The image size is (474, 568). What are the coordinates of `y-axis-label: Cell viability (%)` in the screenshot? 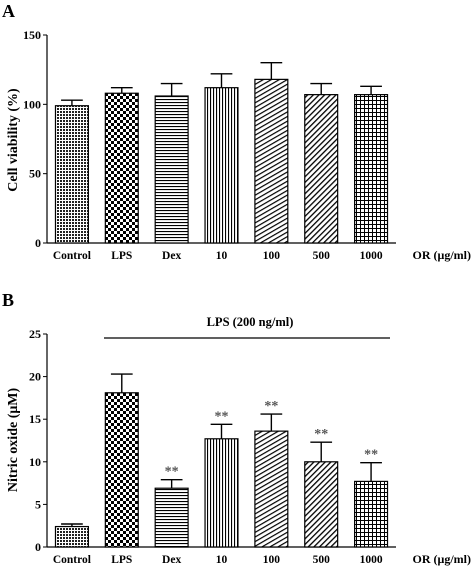 It's located at (13, 140).